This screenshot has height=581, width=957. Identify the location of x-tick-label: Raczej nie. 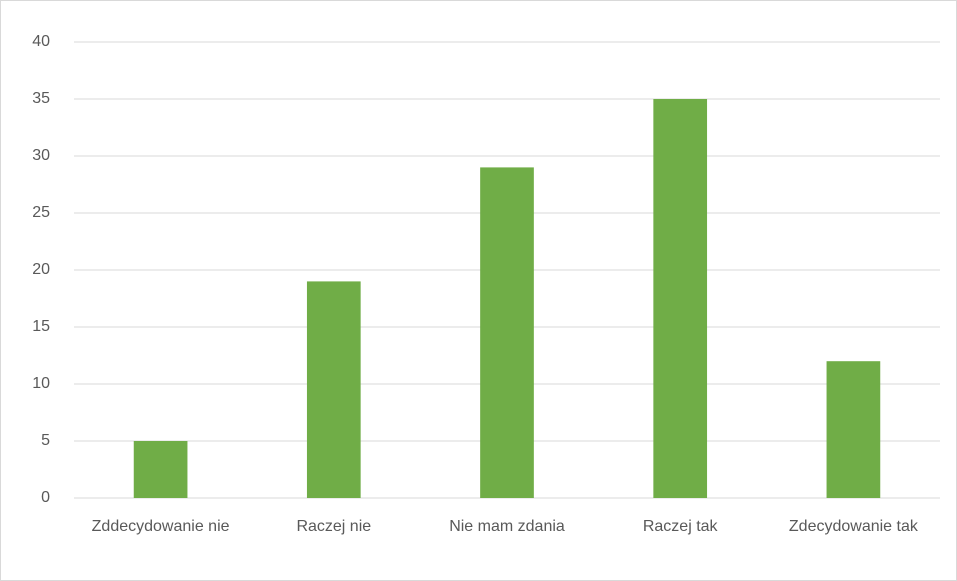
(333, 526).